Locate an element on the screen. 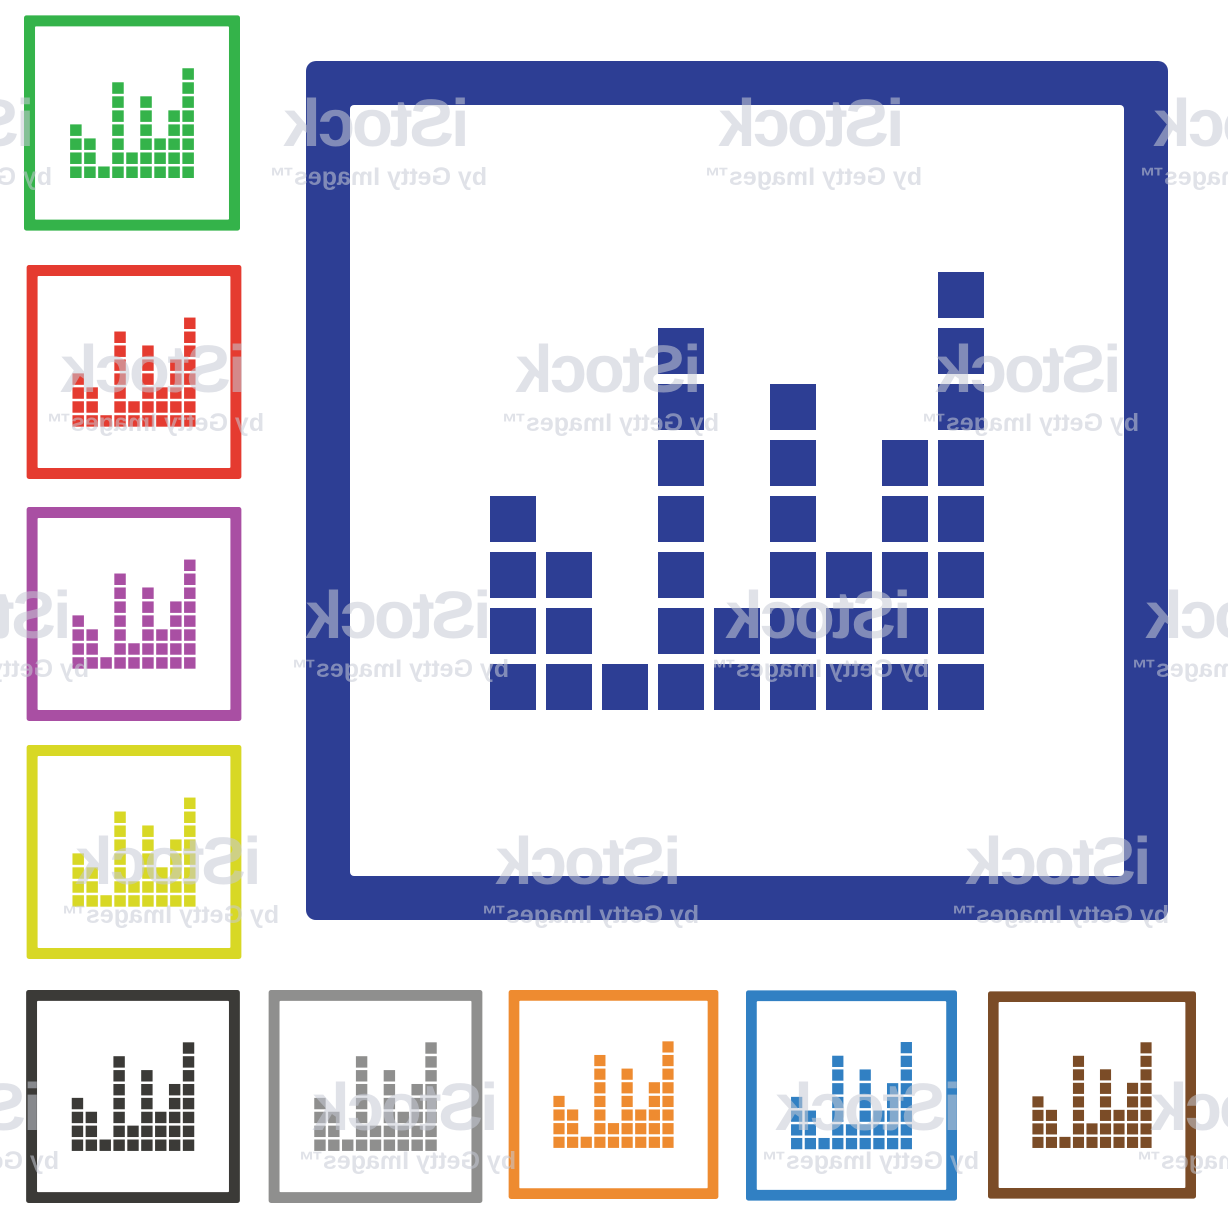  sound-bars-icon-purple is located at coordinates (134, 614).